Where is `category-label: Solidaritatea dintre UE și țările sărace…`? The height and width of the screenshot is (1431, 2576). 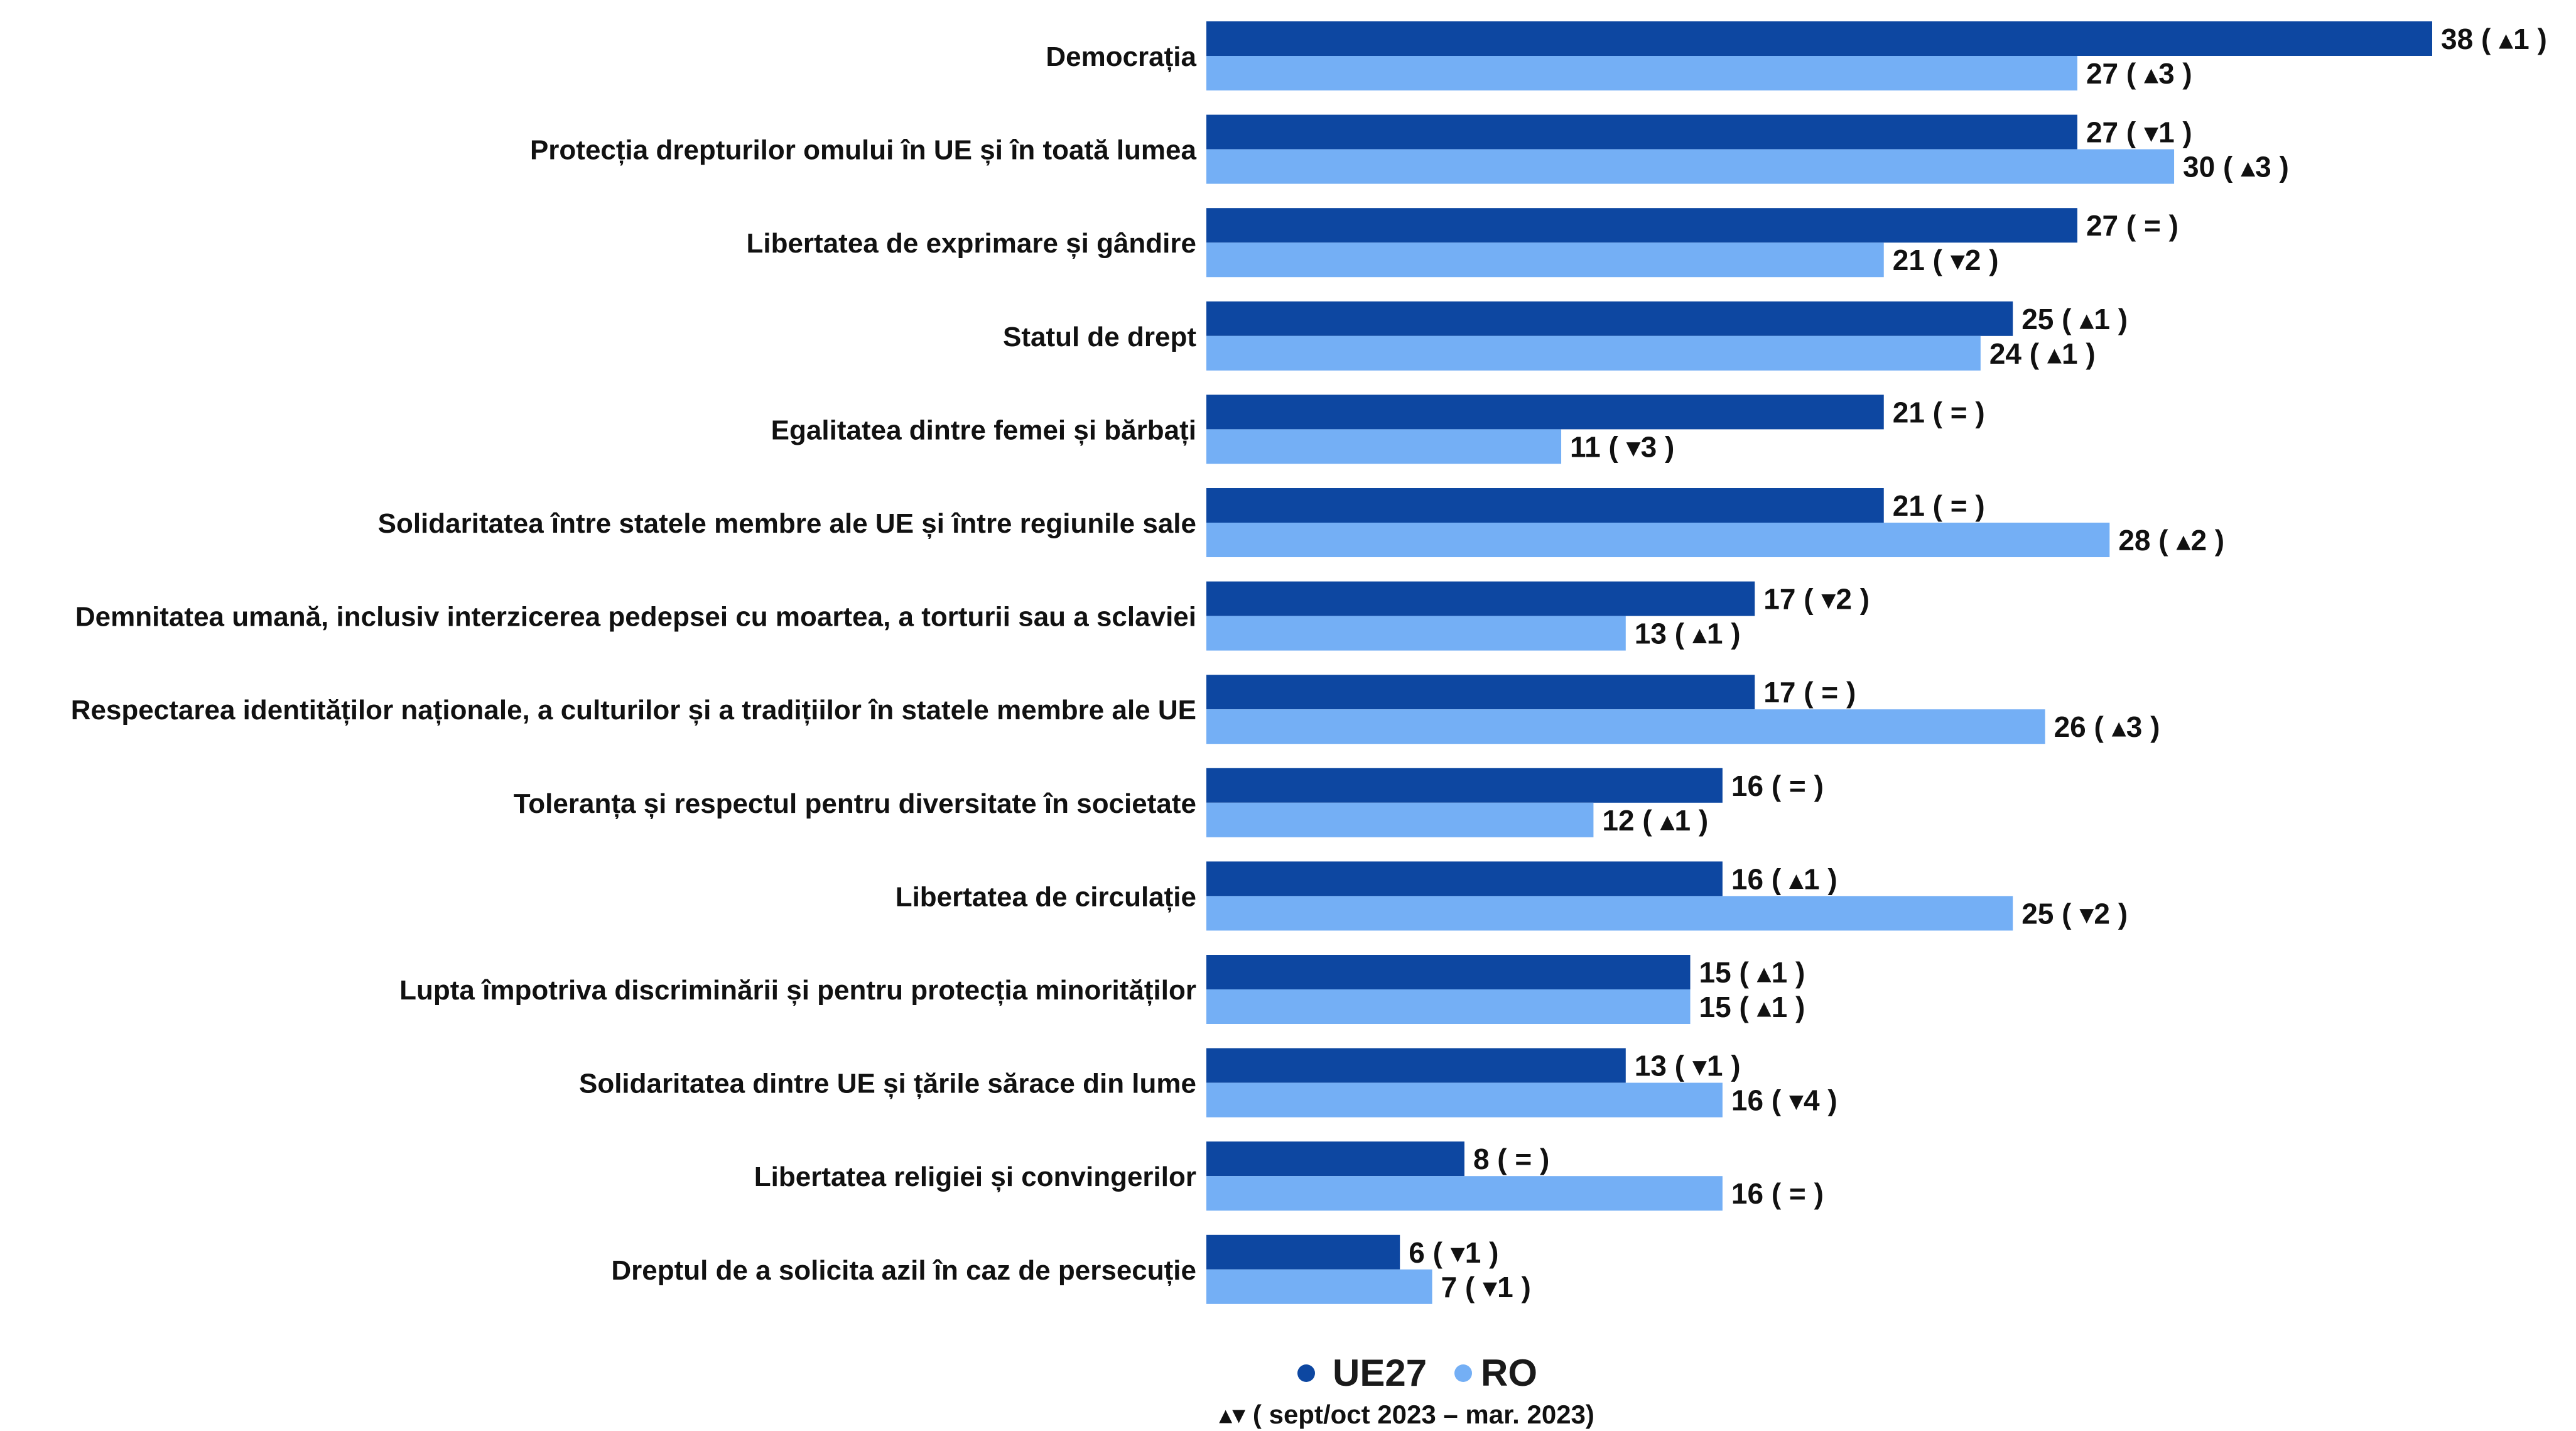 category-label: Solidaritatea dintre UE și țările sărace… is located at coordinates (888, 1084).